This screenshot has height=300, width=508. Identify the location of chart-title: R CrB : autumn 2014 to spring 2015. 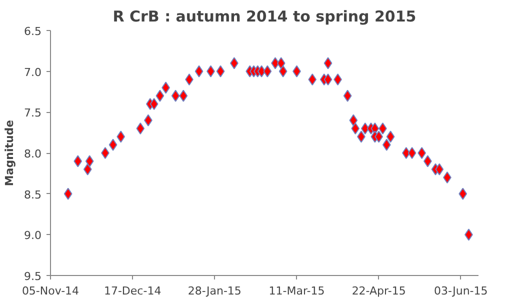
(264, 17).